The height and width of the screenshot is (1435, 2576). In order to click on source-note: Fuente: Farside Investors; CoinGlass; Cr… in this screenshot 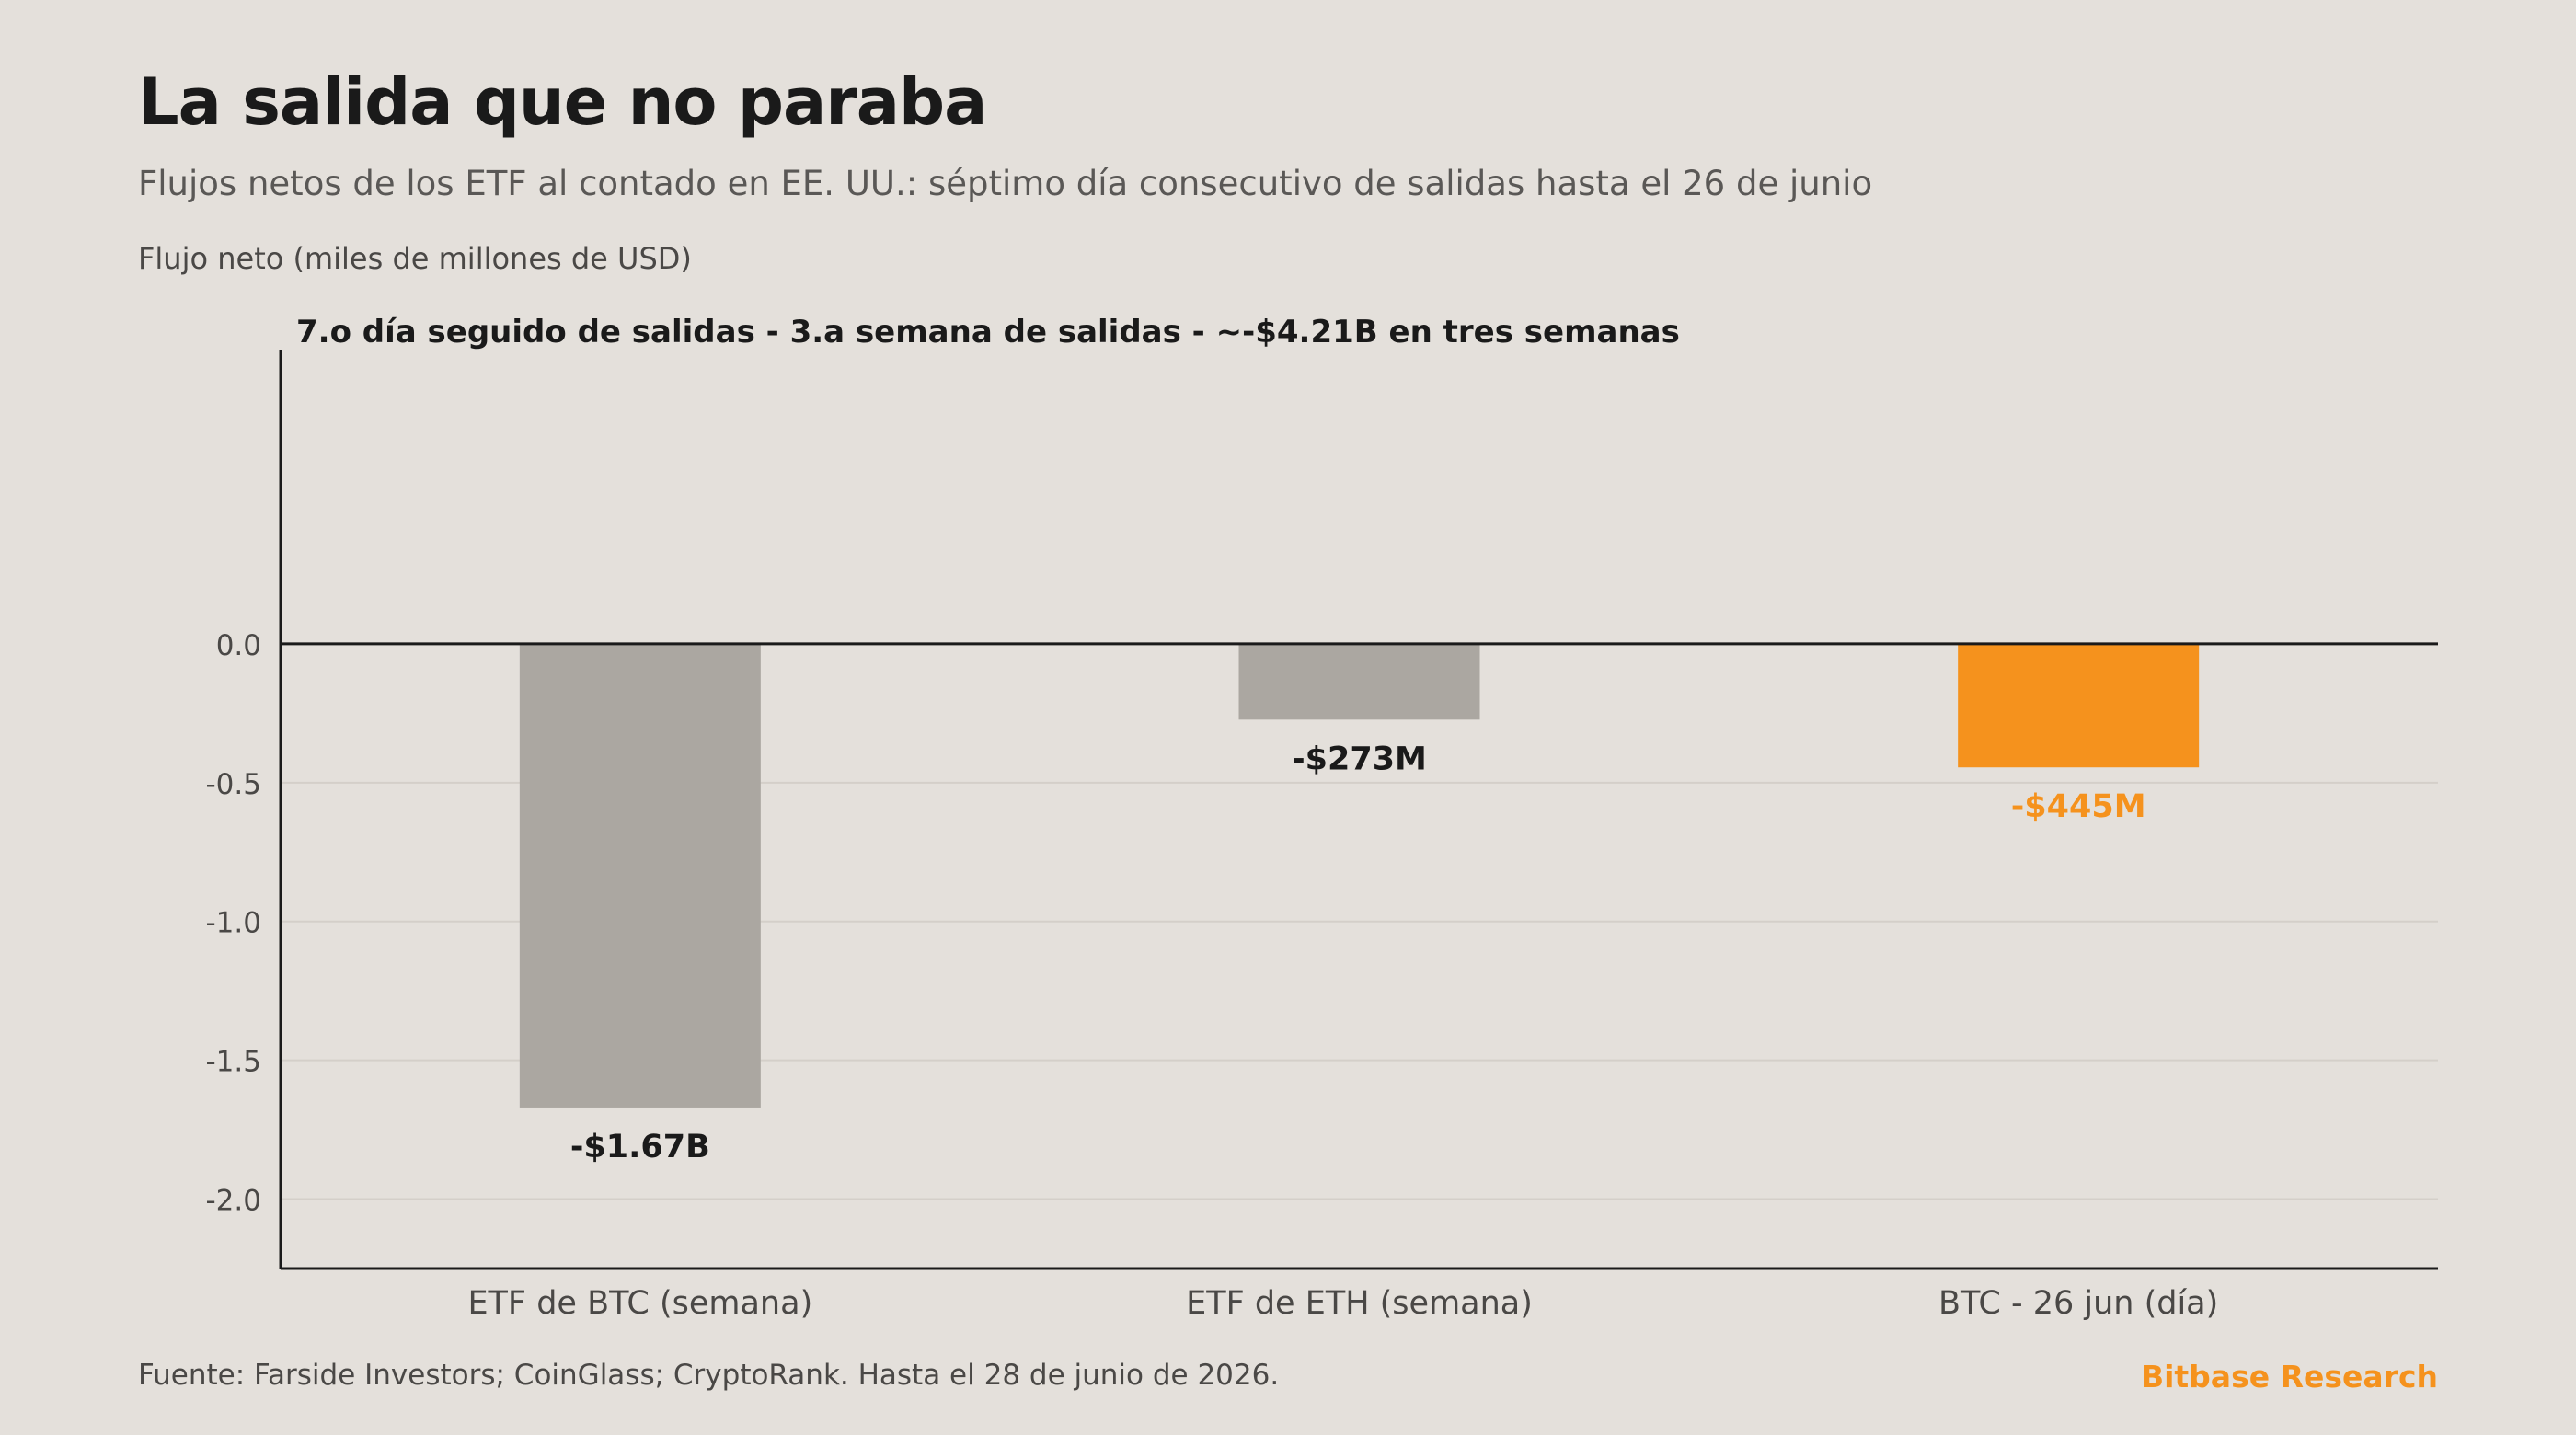, I will do `click(709, 1375)`.